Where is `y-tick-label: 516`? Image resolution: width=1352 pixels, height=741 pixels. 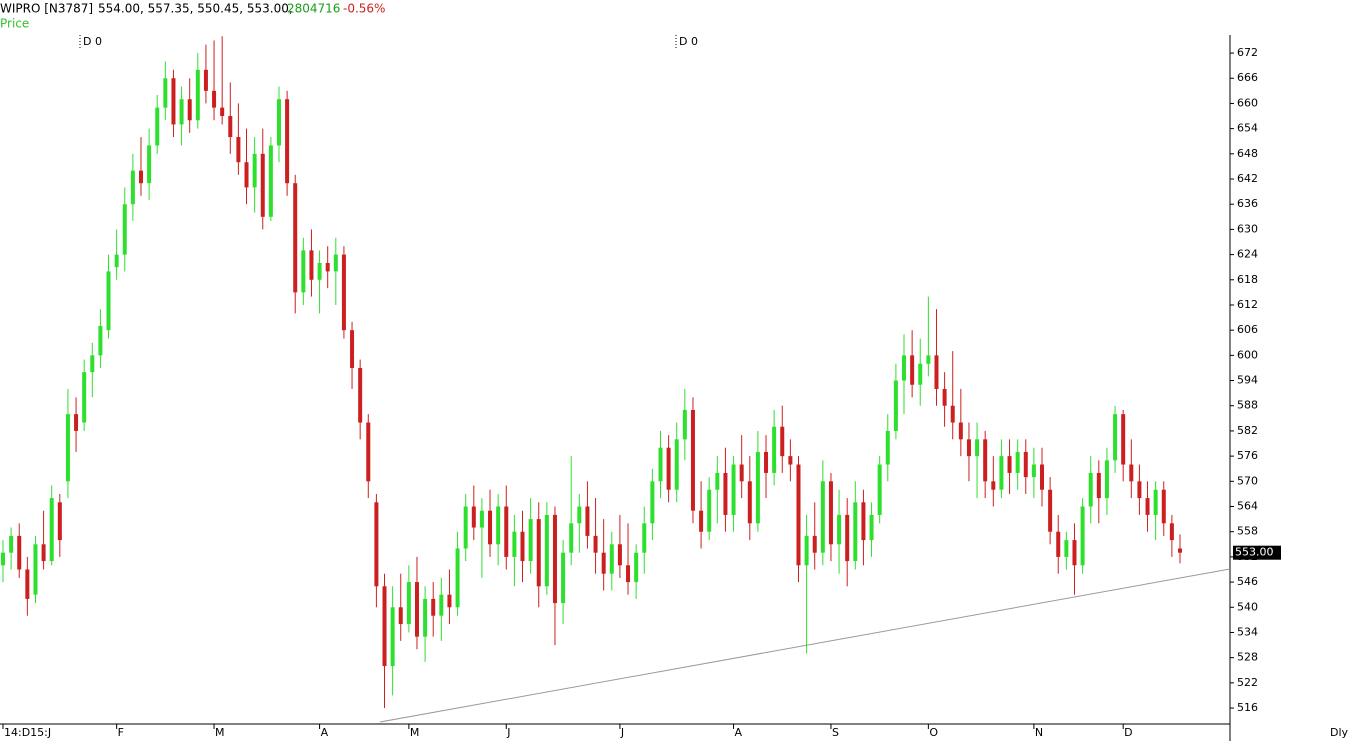 y-tick-label: 516 is located at coordinates (1247, 707).